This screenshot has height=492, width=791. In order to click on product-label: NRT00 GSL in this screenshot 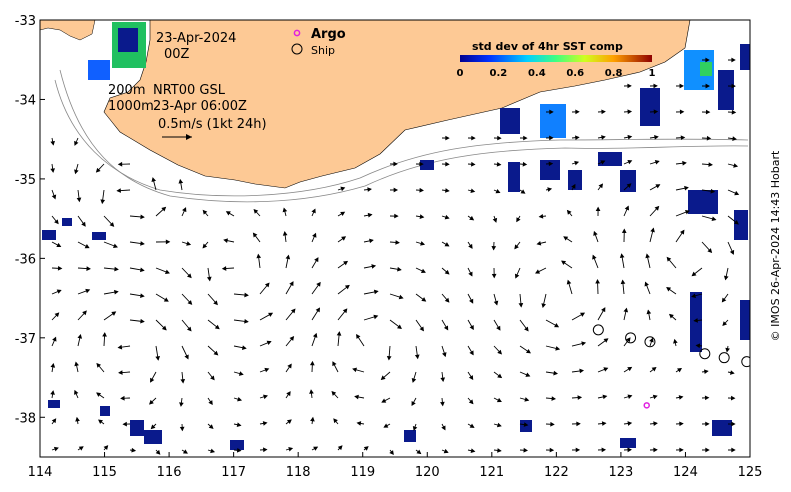, I will do `click(189, 90)`.